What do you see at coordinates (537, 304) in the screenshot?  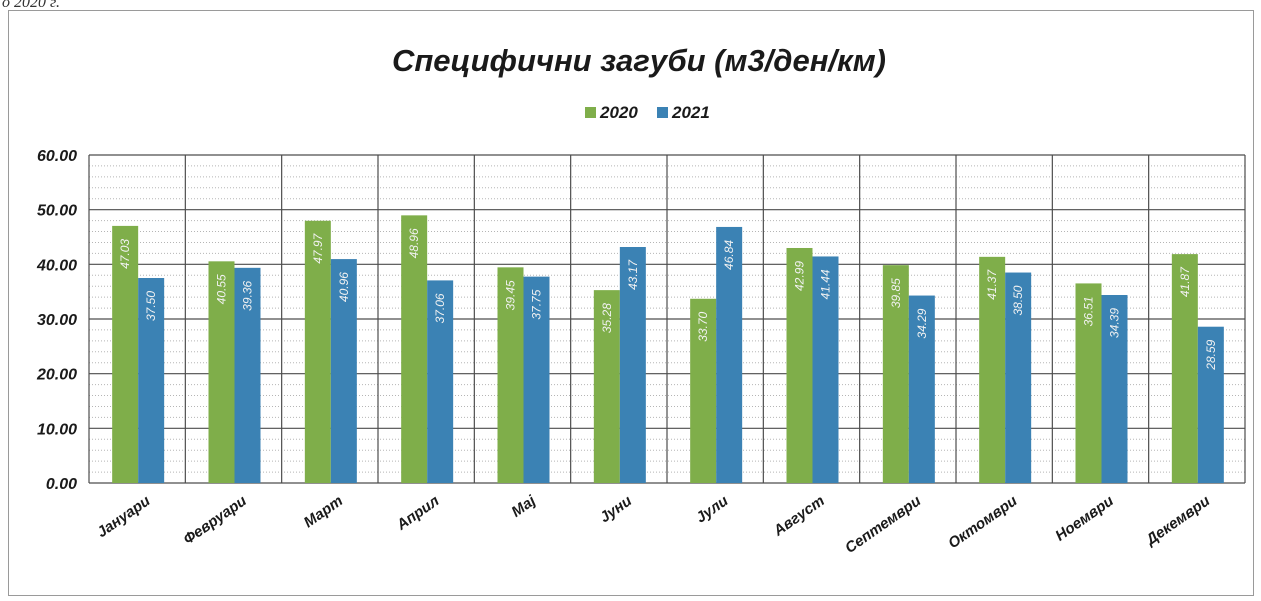 I see `data-label-2021: 37.75` at bounding box center [537, 304].